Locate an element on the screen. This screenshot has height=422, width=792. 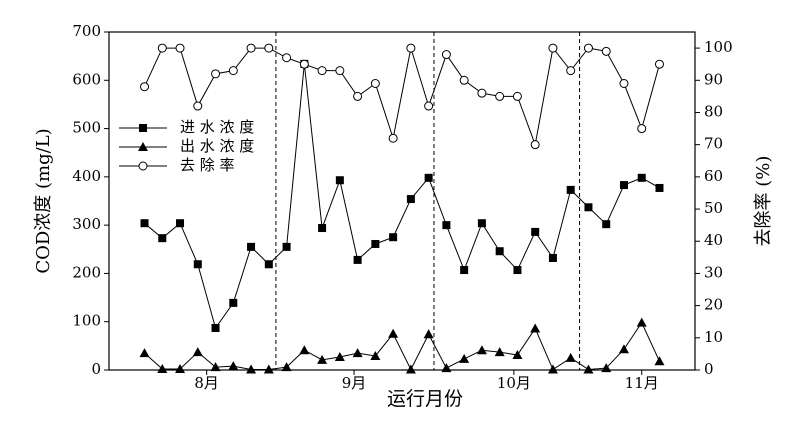
y2-tick-label: 30 is located at coordinates (713, 272).